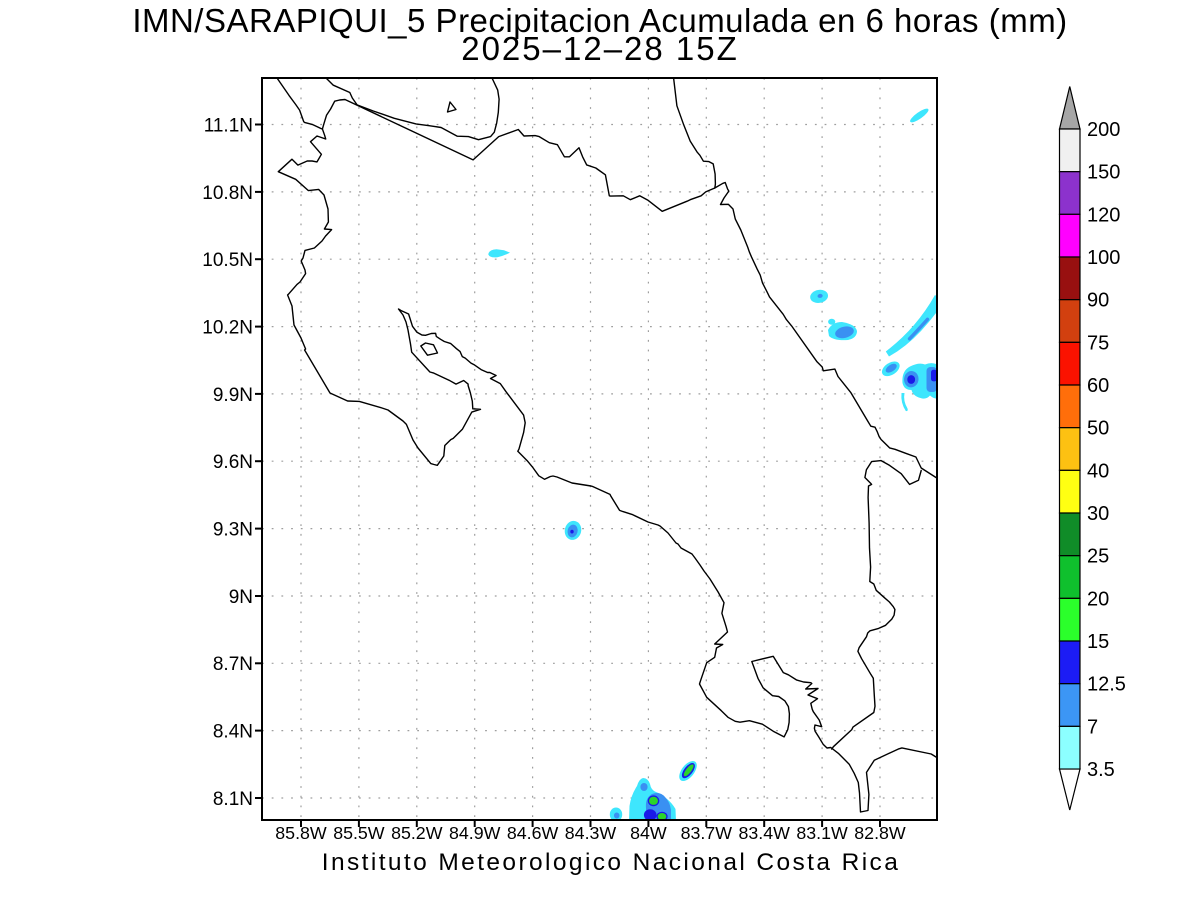 Image resolution: width=1200 pixels, height=900 pixels. I want to click on svg-text: 3.5, so click(1101, 770).